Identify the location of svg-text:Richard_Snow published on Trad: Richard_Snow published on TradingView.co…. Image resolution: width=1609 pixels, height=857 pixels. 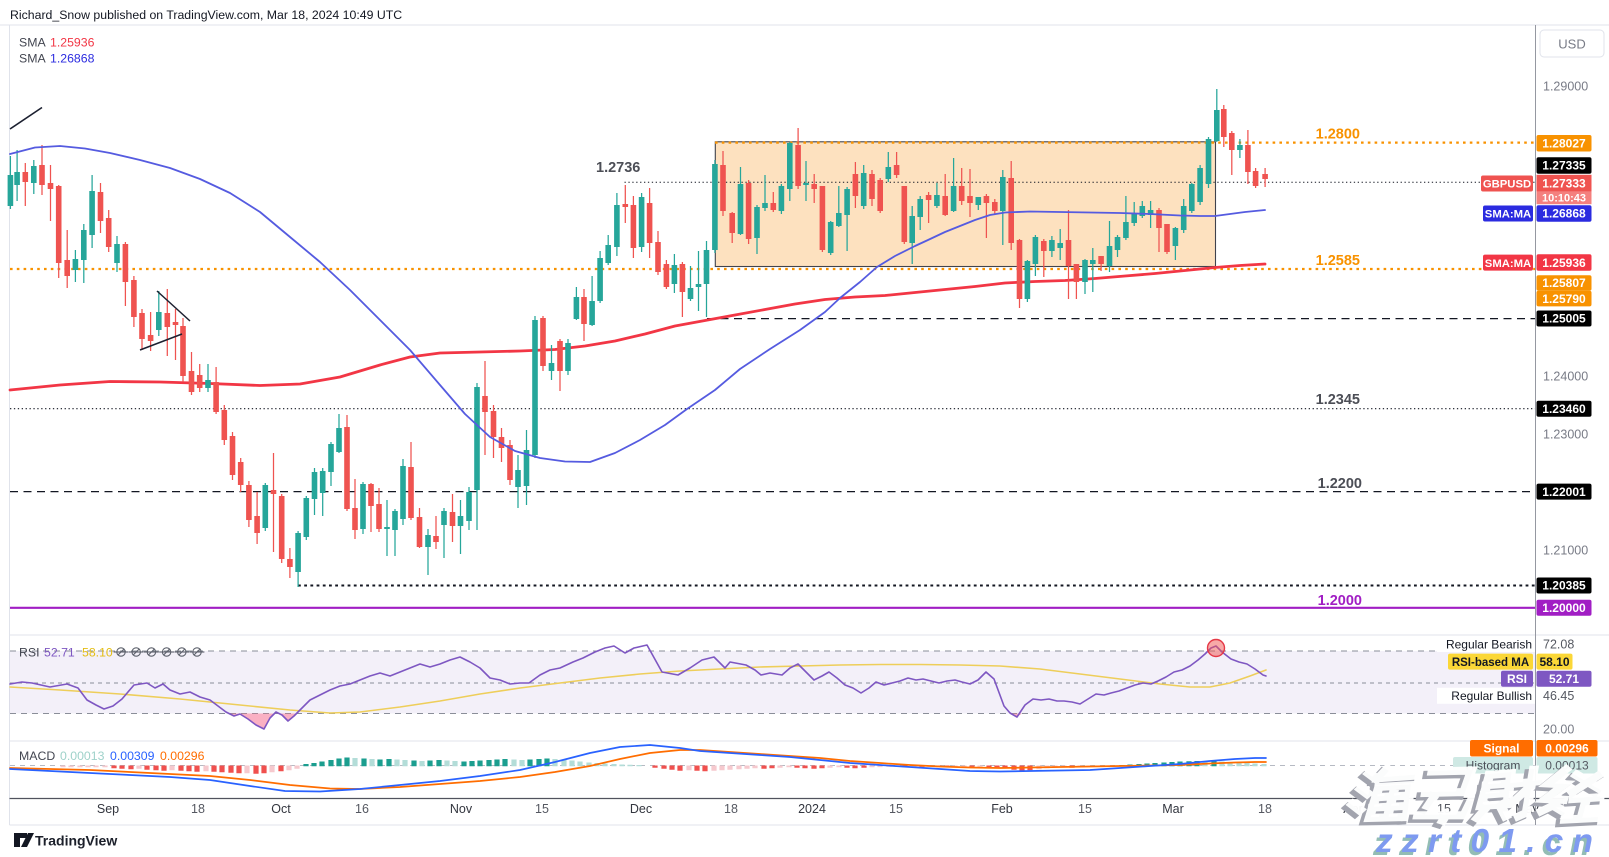
(206, 15).